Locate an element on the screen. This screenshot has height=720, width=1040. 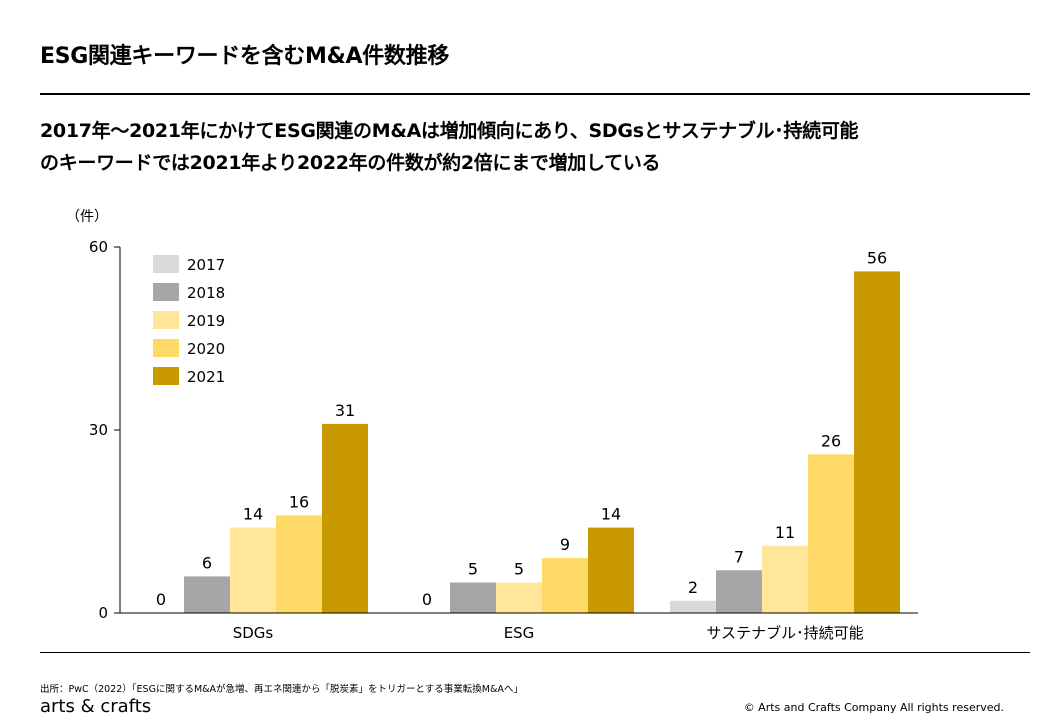
legend-label-2017: 2017 is located at coordinates (206, 265).